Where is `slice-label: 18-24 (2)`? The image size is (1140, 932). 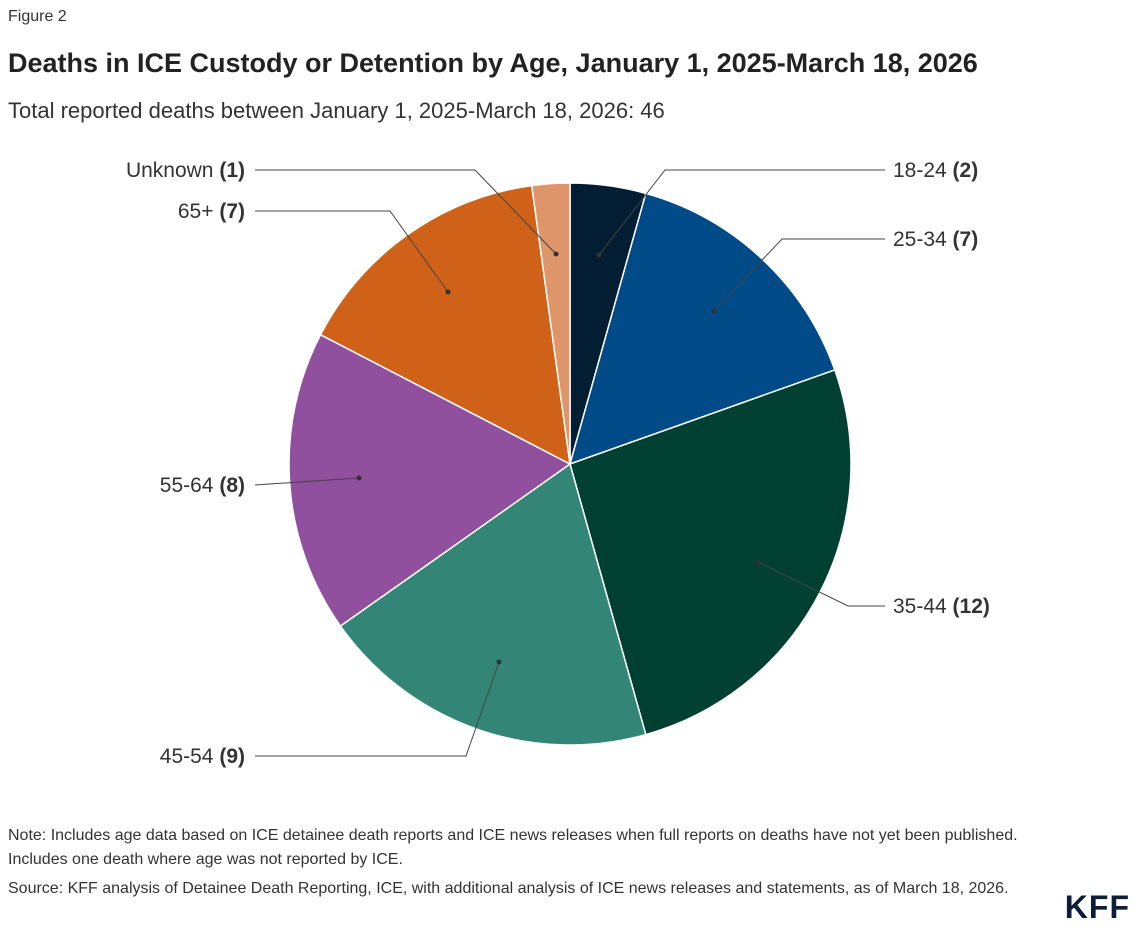
slice-label: 18-24 (2) is located at coordinates (935, 170).